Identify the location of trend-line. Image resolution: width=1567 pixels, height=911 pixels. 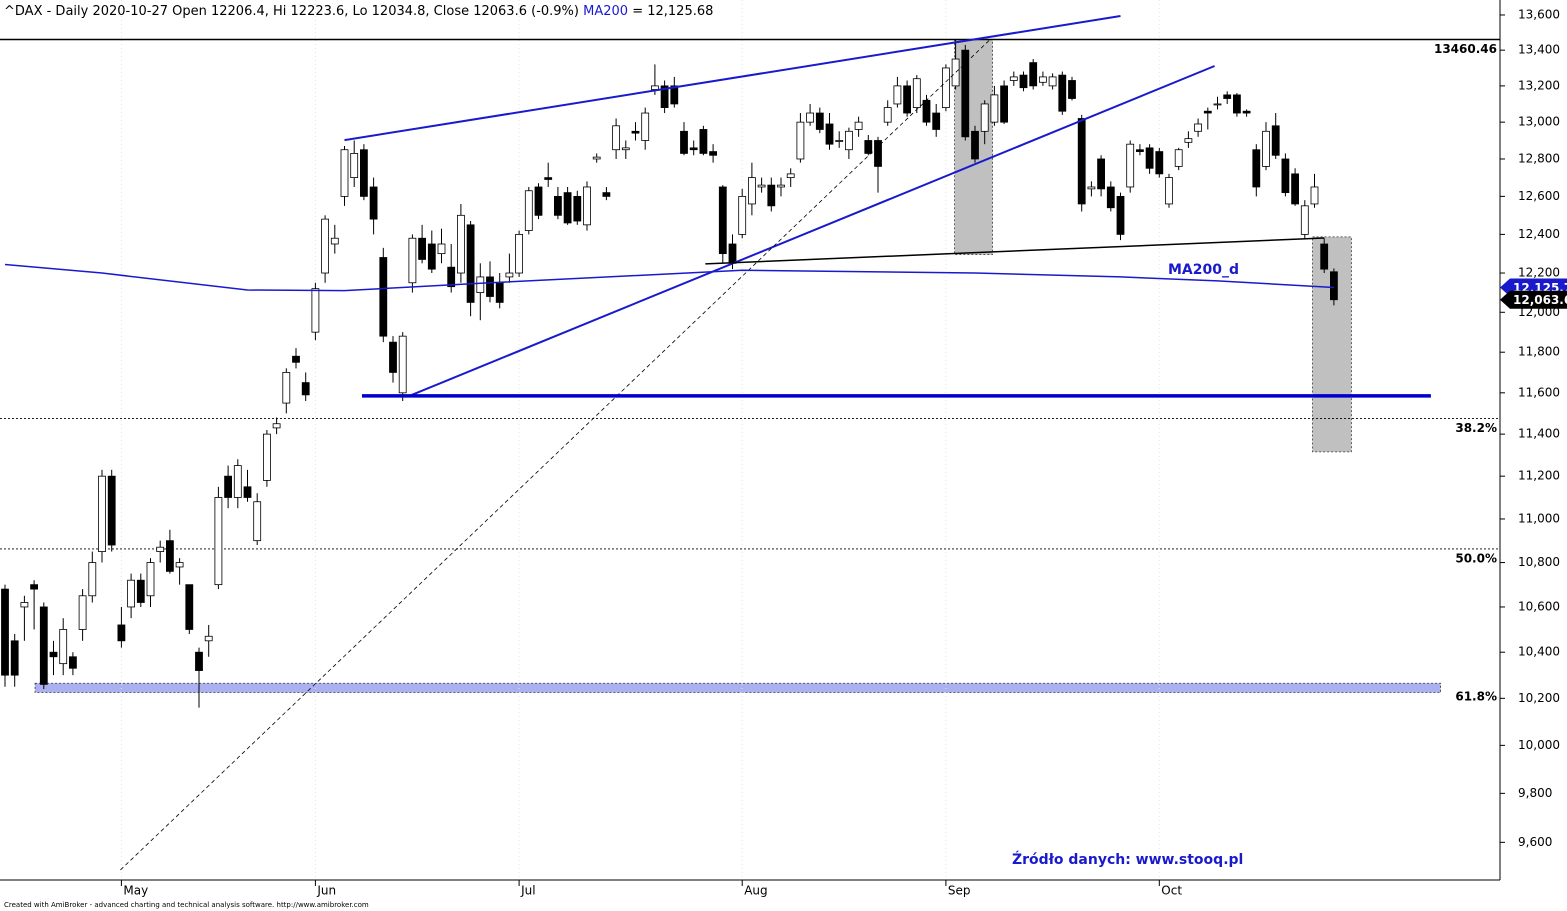
(732, 78).